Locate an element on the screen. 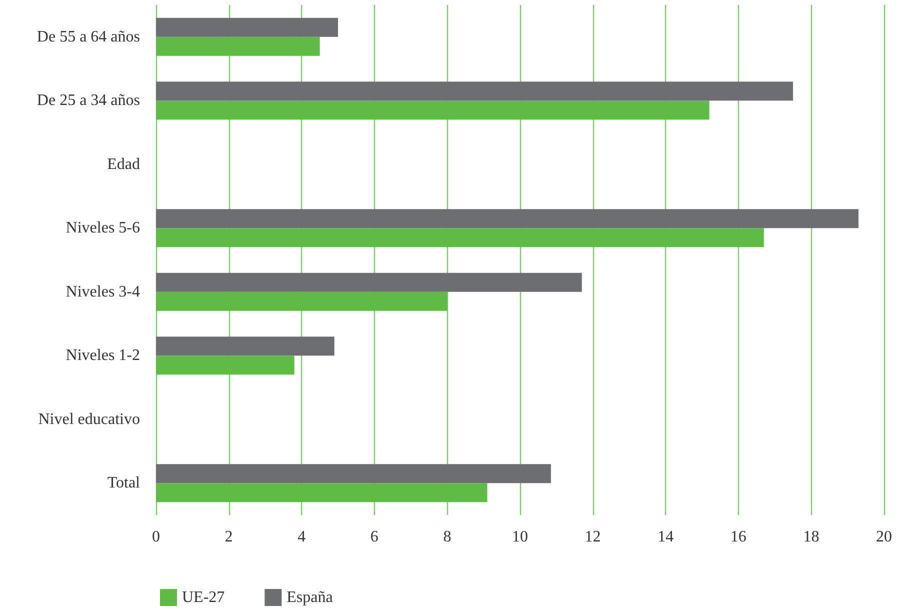  y-tick-label: Nivel educativo is located at coordinates (89, 419).